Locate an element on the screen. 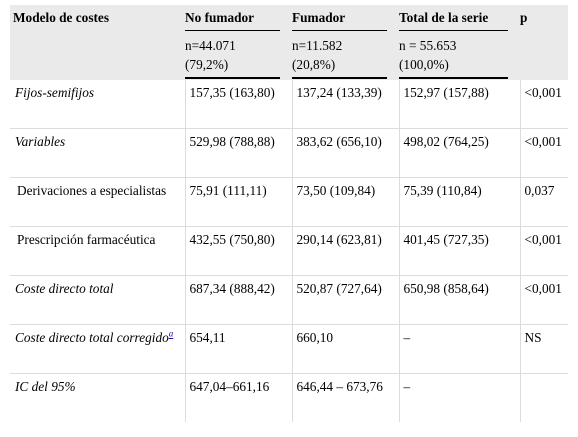 This screenshot has height=437, width=578. cell-fumador: 646,44 – 673,76 is located at coordinates (345, 397).